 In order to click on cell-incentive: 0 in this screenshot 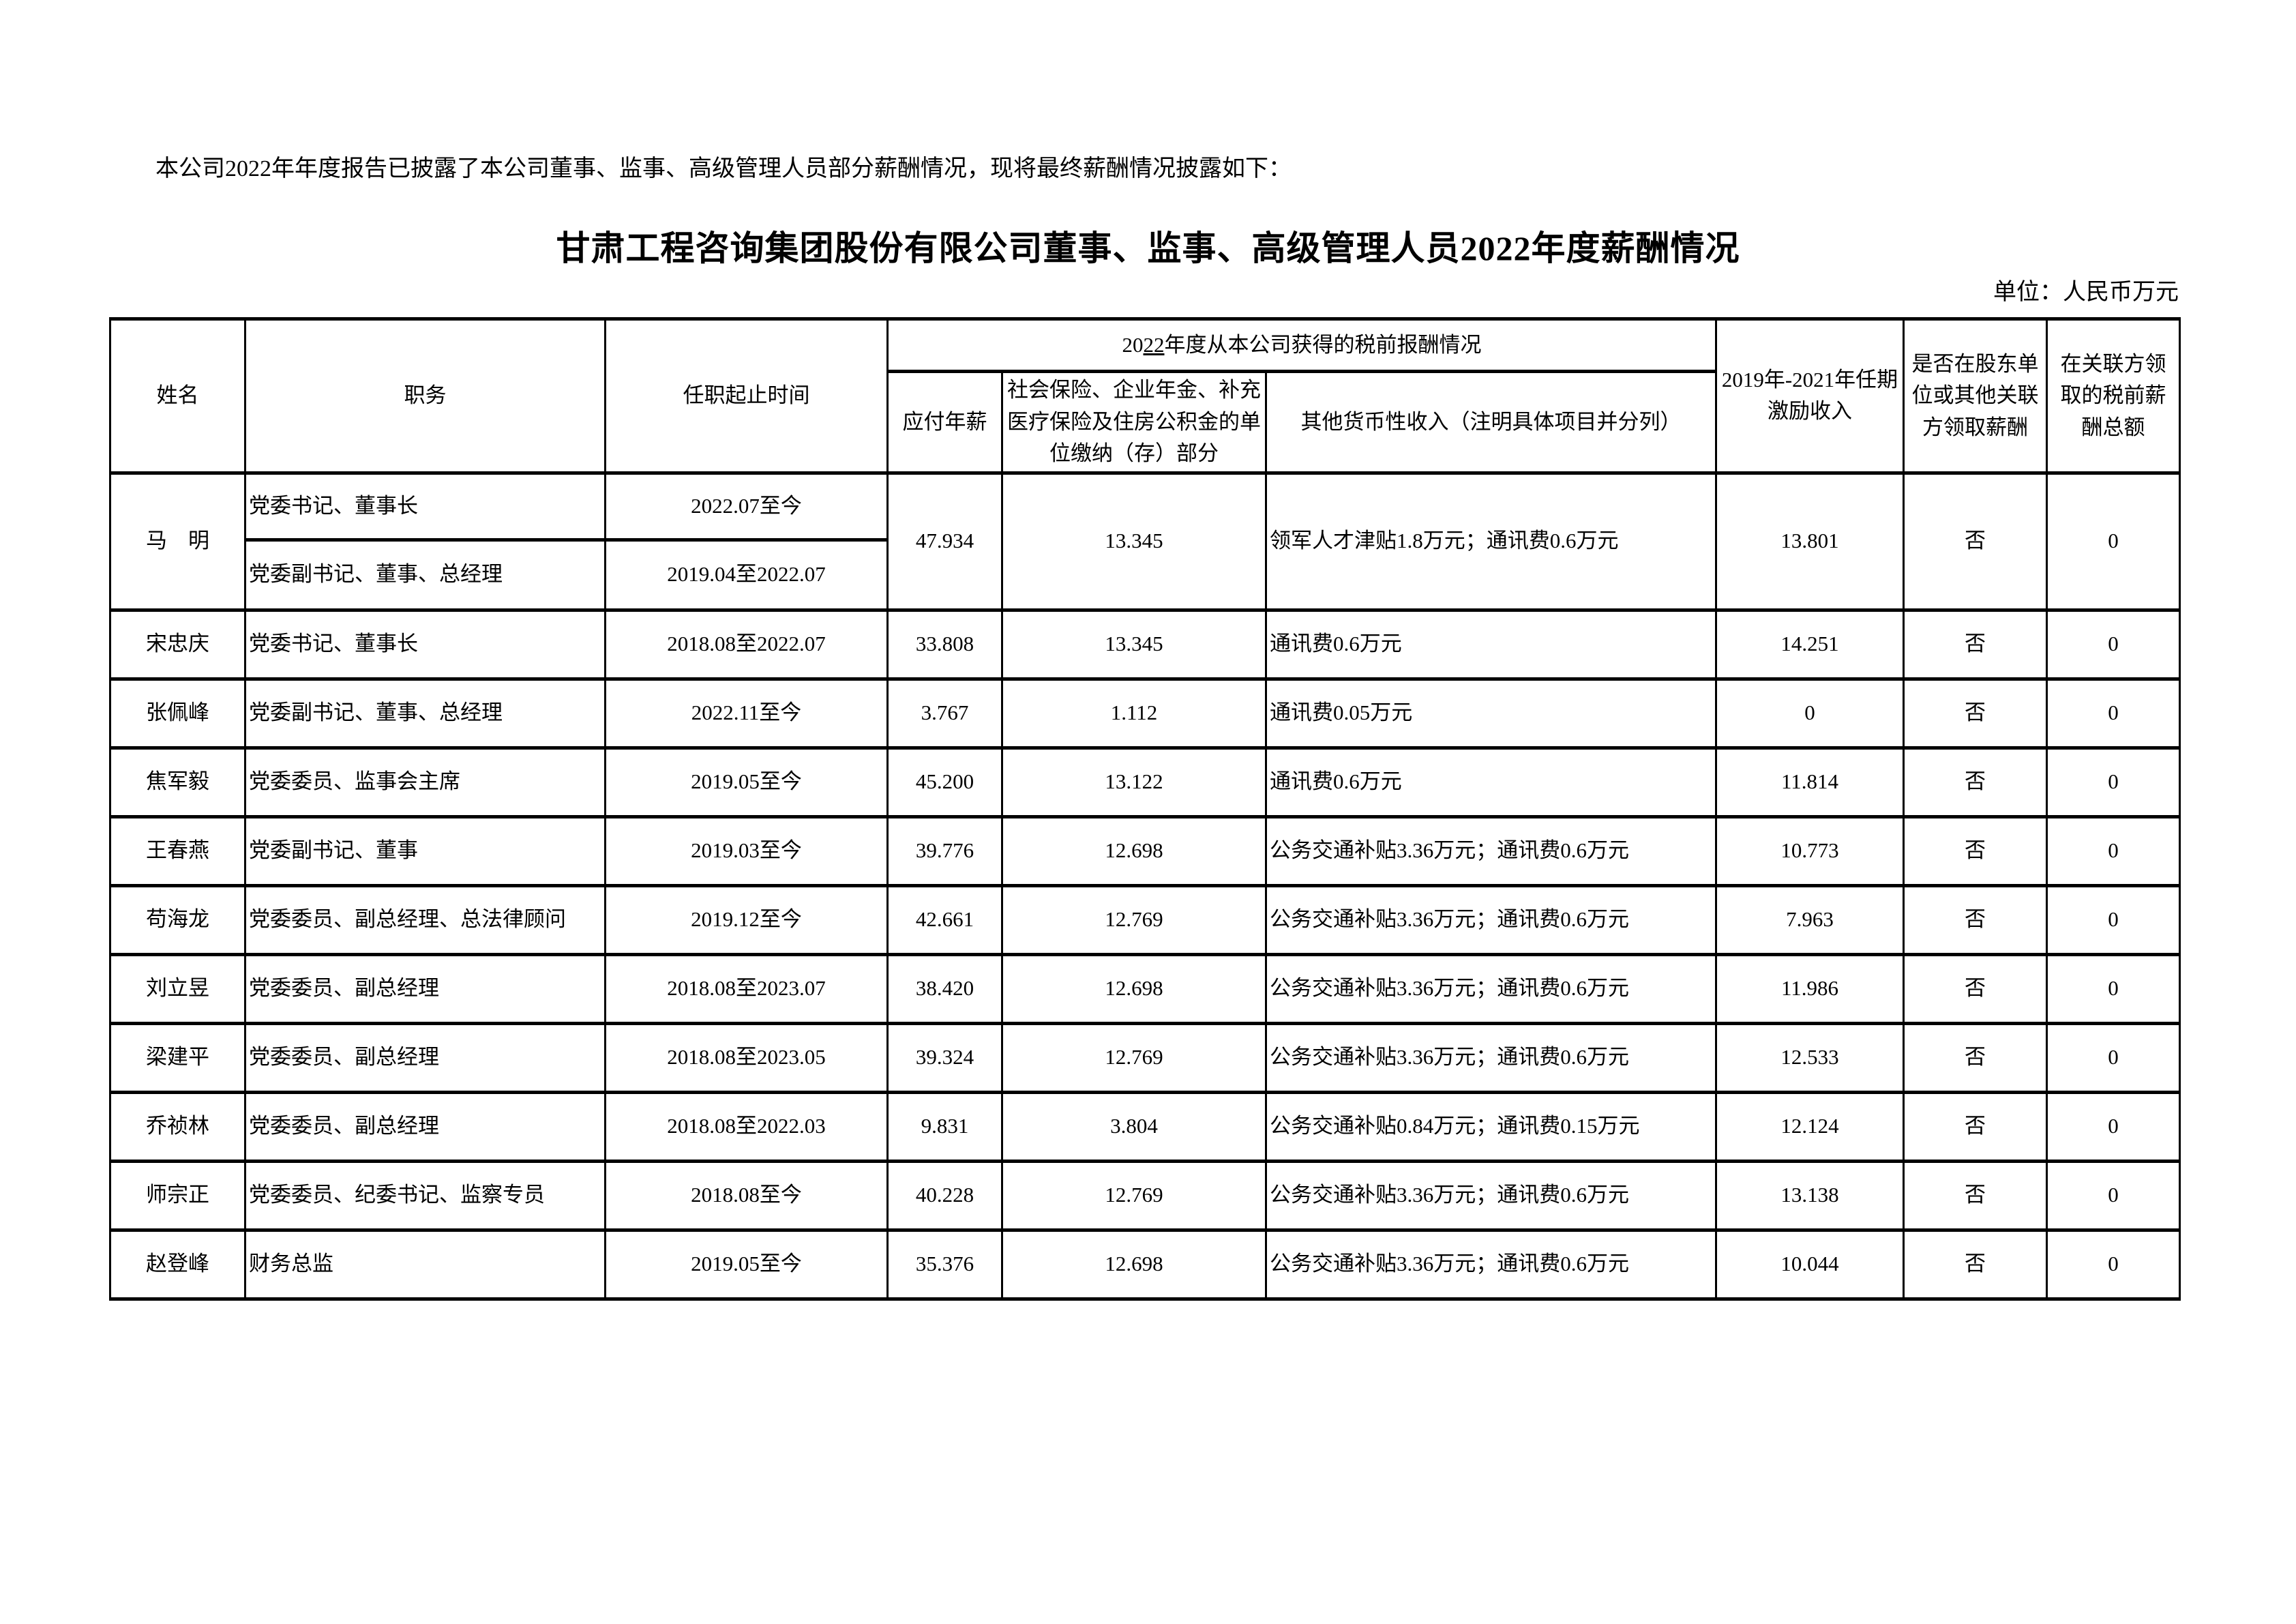, I will do `click(1810, 713)`.